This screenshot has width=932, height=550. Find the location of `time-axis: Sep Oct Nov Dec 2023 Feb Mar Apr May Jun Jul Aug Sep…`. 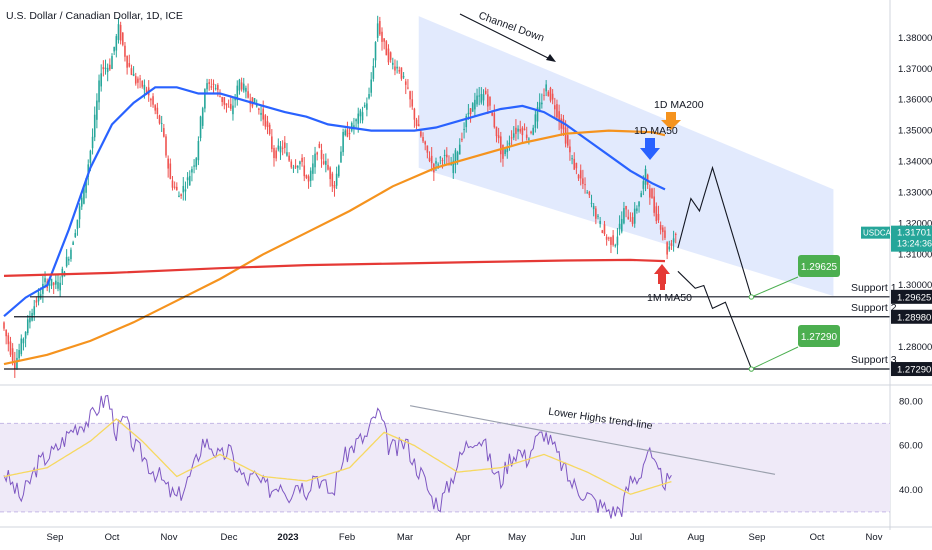

time-axis: Sep Oct Nov Dec 2023 Feb Mar Apr May Jun Jul Aug Sep… is located at coordinates (466, 534).